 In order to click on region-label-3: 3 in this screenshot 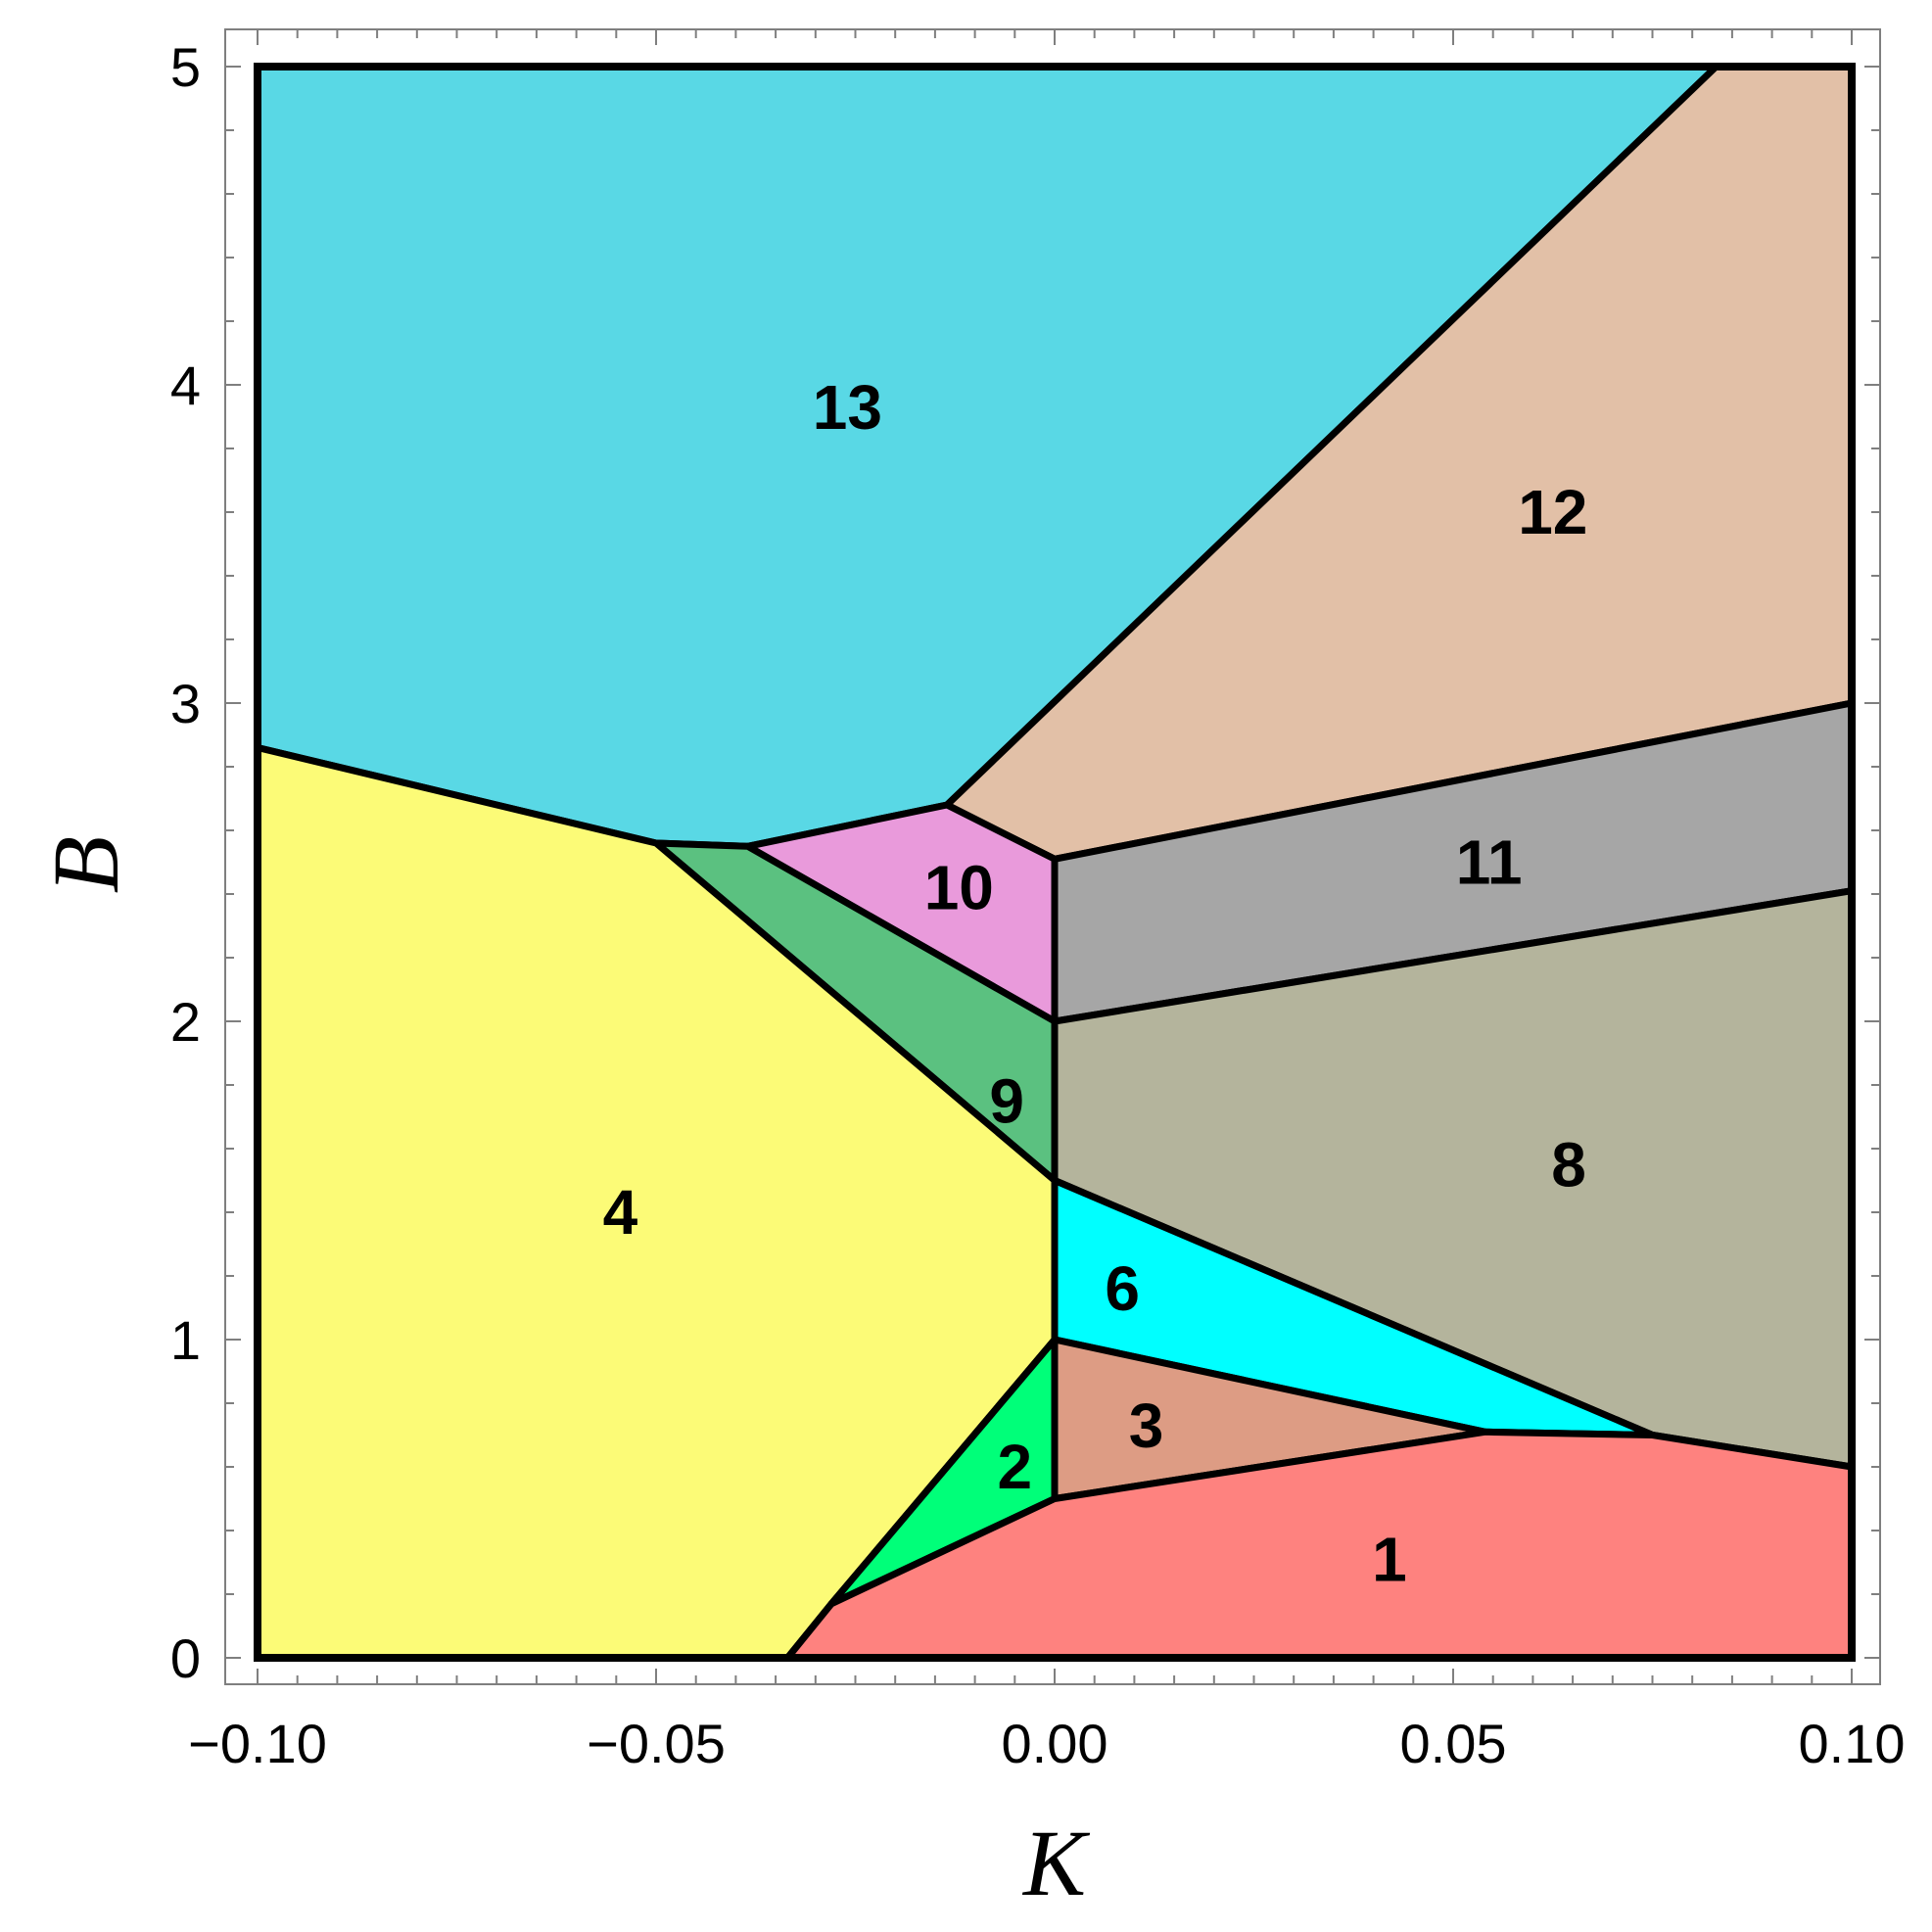, I will do `click(1147, 1425)`.